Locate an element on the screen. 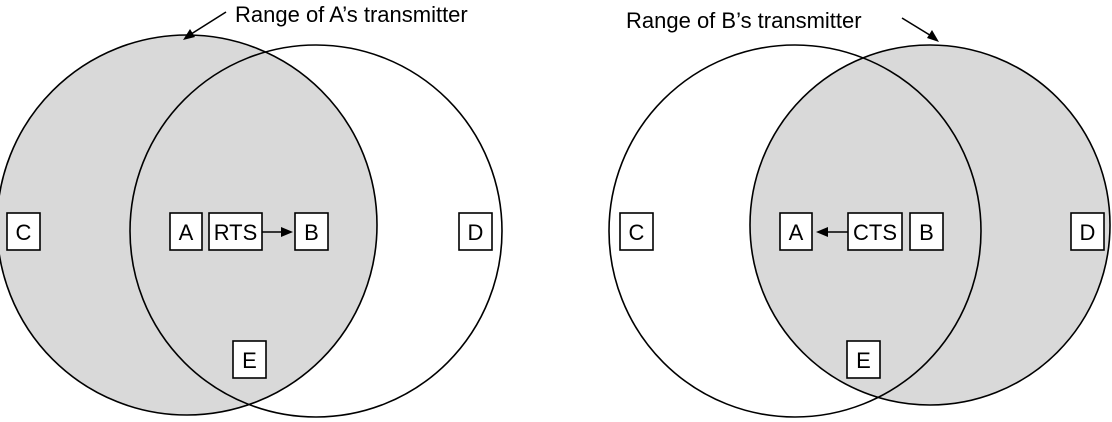  cts-message-box is located at coordinates (875, 231).